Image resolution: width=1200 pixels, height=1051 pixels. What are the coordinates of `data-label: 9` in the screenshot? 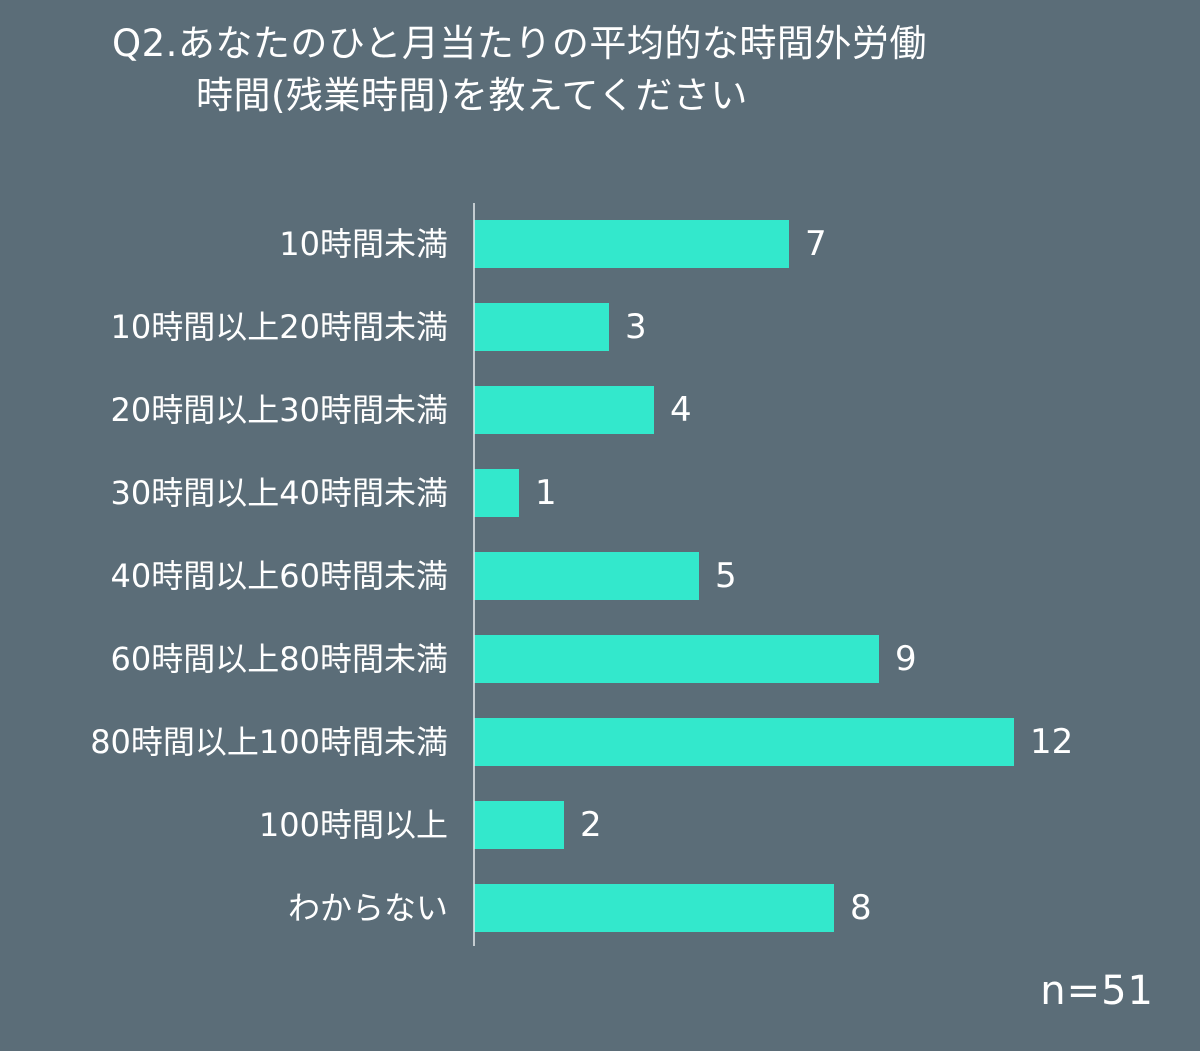 It's located at (906, 659).